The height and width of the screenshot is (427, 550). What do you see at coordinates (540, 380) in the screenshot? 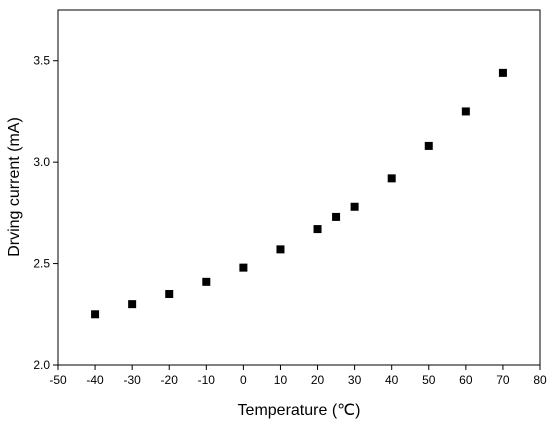
I see `x-tick-label: 80` at bounding box center [540, 380].